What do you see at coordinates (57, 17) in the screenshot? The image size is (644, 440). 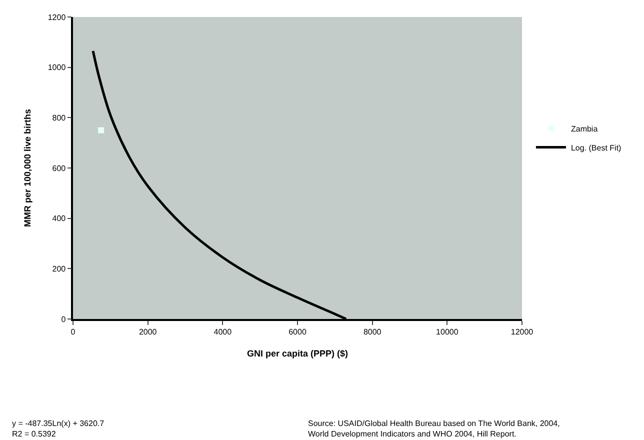 I see `y-tick-label: 1200` at bounding box center [57, 17].